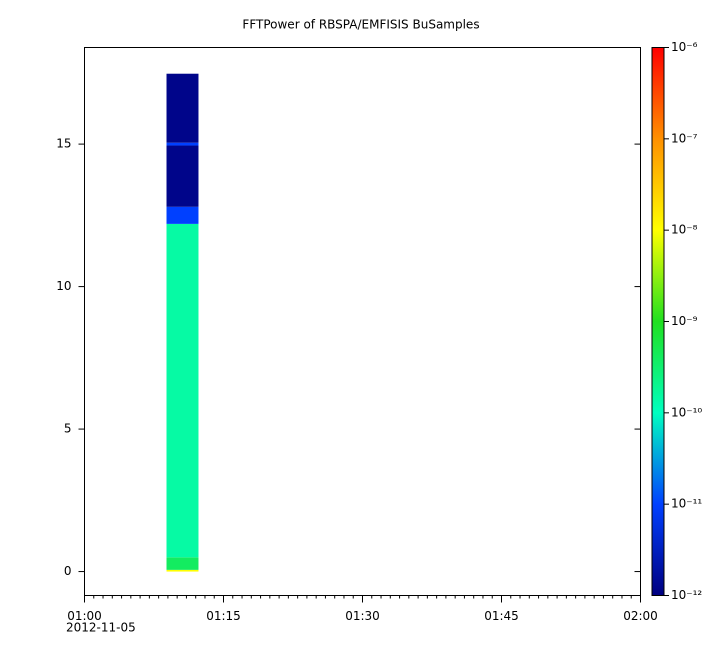  I want to click on y-tick-label: 15, so click(63, 144).